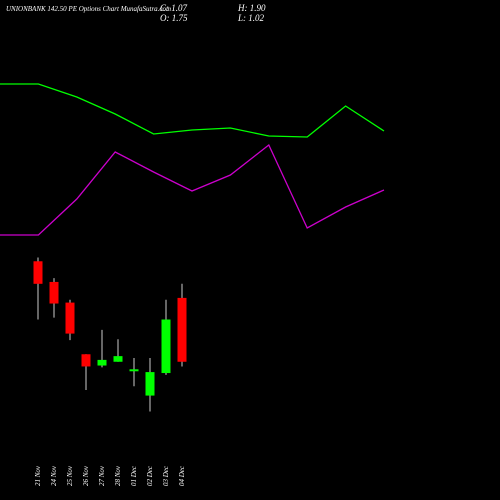 This screenshot has width=500, height=500. What do you see at coordinates (134, 475) in the screenshot?
I see `x-tick-label: 01 Dec` at bounding box center [134, 475].